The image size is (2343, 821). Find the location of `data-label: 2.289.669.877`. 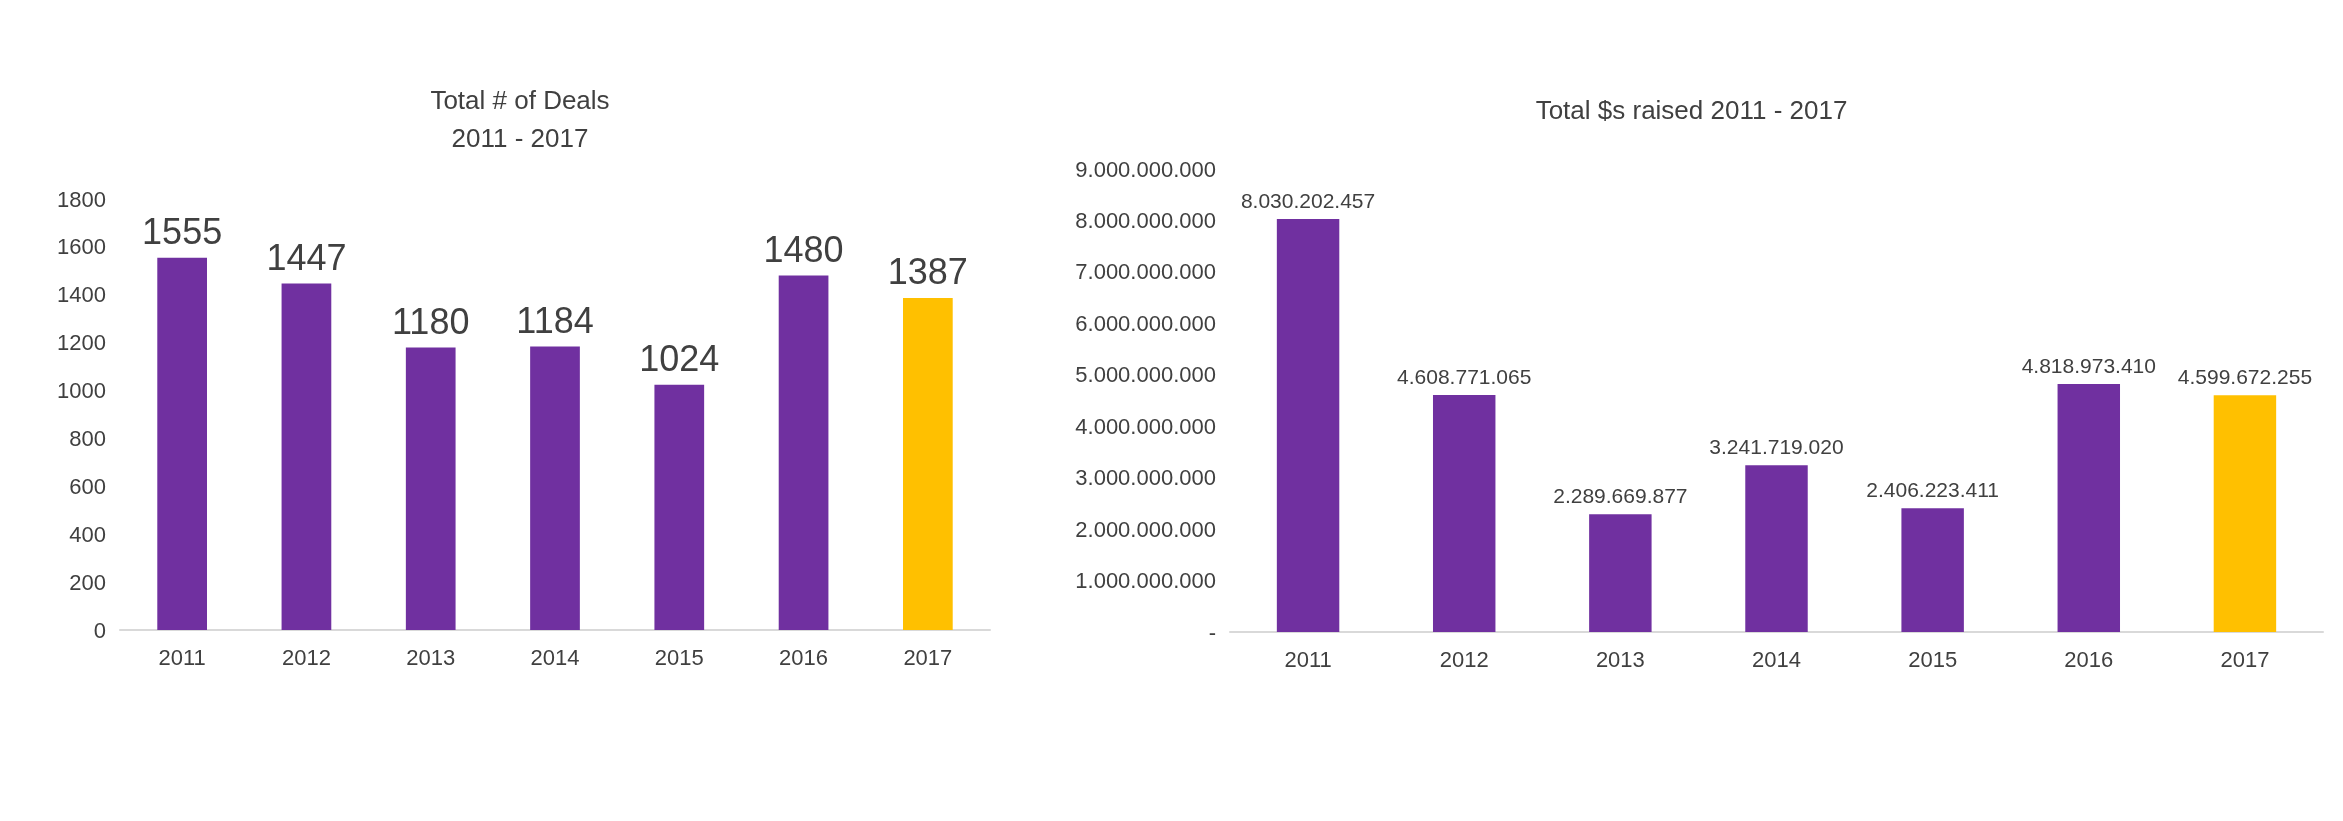

data-label: 2.289.669.877 is located at coordinates (1620, 496).